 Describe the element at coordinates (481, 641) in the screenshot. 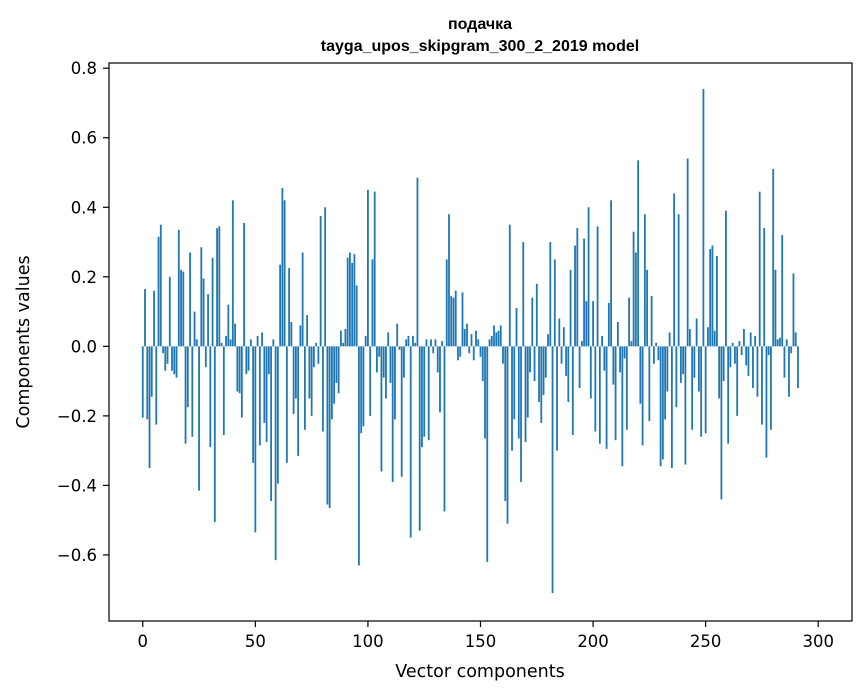

I see `x-tick-label: 150` at that location.